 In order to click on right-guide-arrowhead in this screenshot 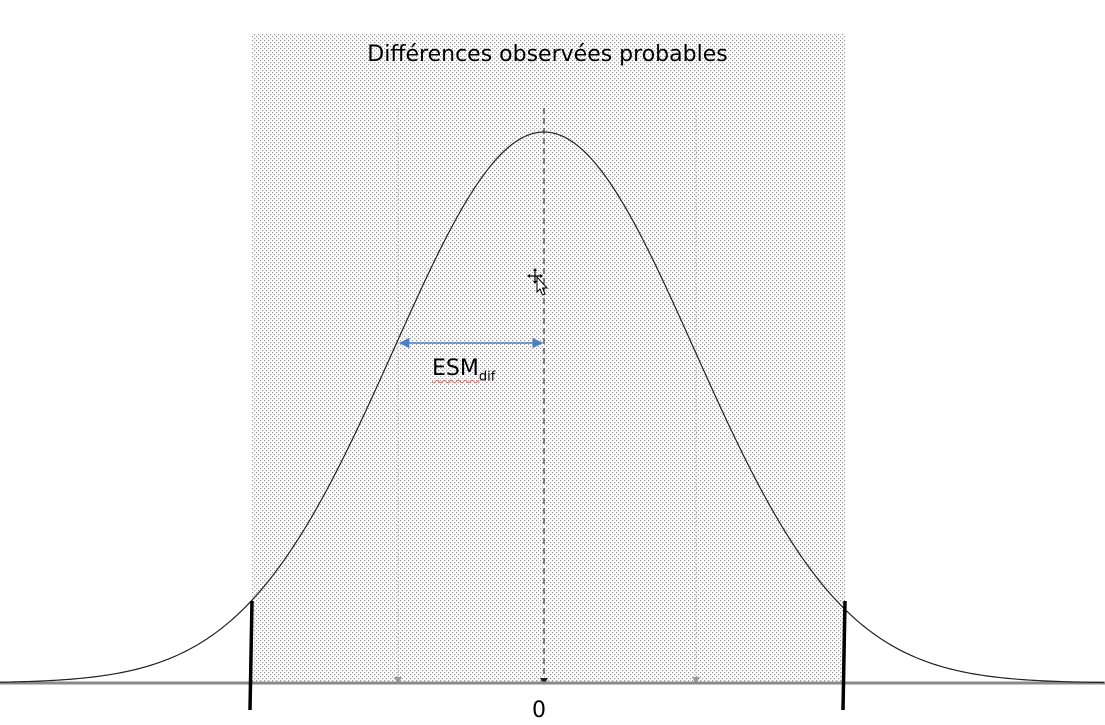, I will do `click(696, 680)`.